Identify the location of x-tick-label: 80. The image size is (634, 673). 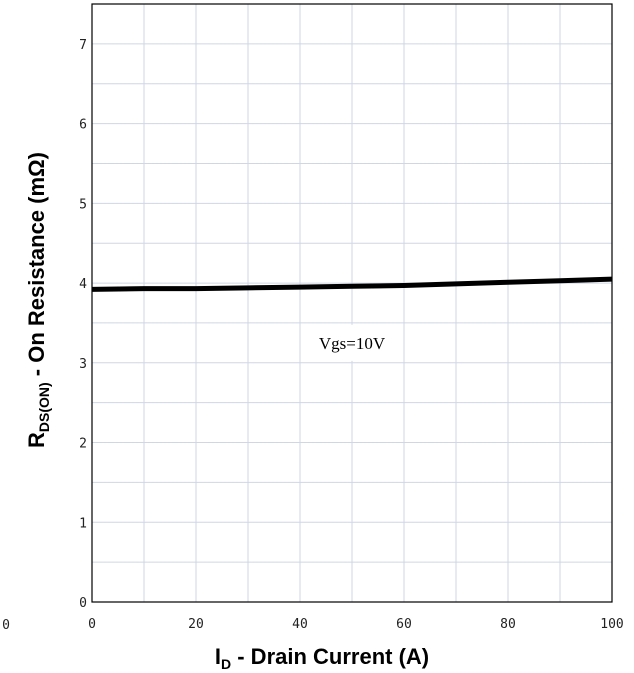
(508, 624).